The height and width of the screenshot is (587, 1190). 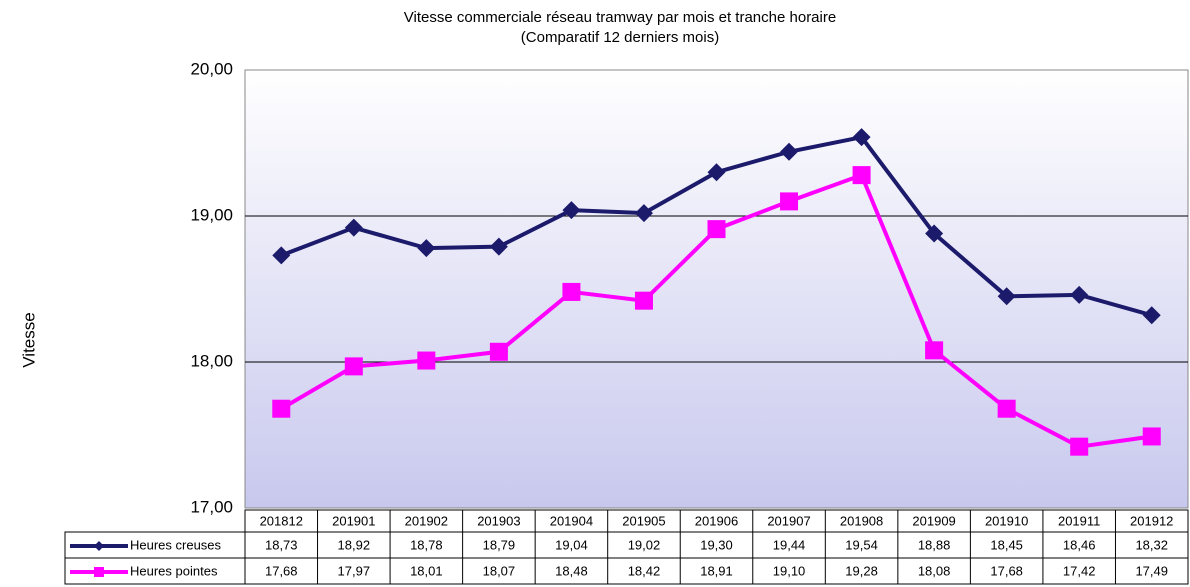 I want to click on y-tick-label: 18,00, so click(x=211, y=360).